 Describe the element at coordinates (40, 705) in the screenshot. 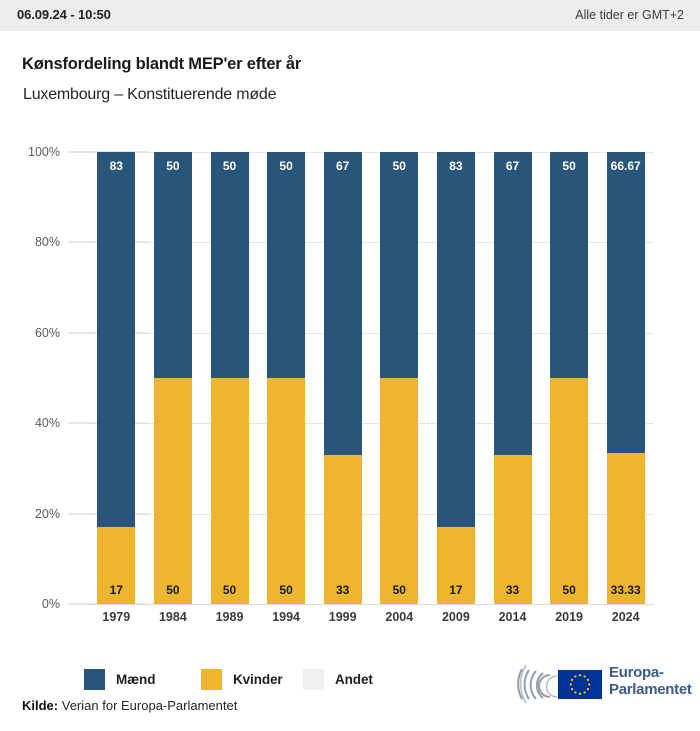

I see `source-label: Kilde:` at that location.